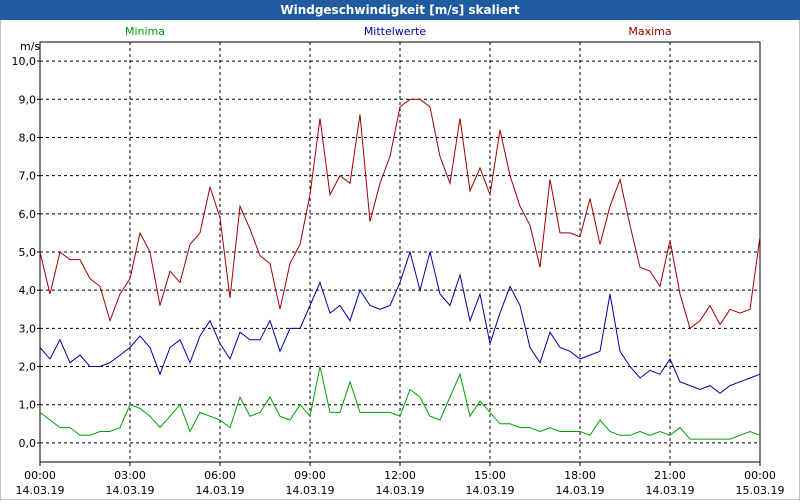 The width and height of the screenshot is (800, 504). Describe the element at coordinates (30, 46) in the screenshot. I see `y-unit: m/s` at that location.